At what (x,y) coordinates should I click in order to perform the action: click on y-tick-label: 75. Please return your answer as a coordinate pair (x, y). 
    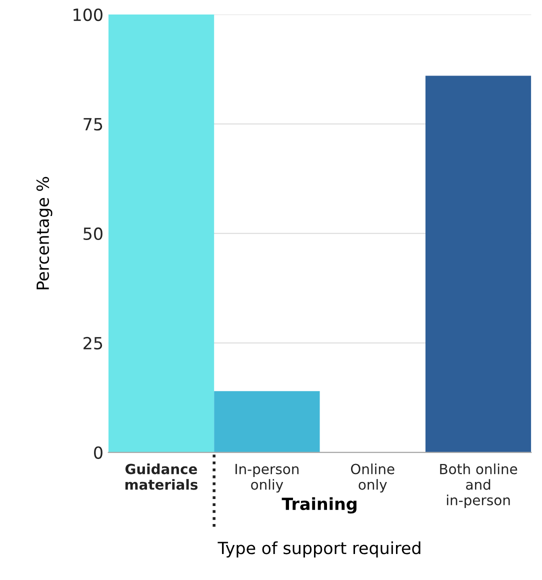
    Looking at the image, I should click on (93, 124).